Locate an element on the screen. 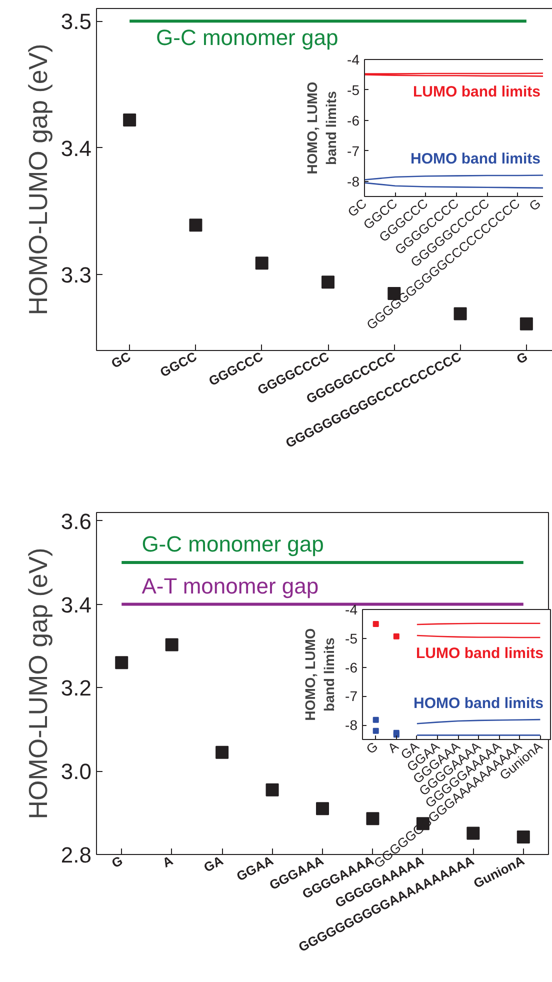  y-tick-label: 2.8 is located at coordinates (76, 855).